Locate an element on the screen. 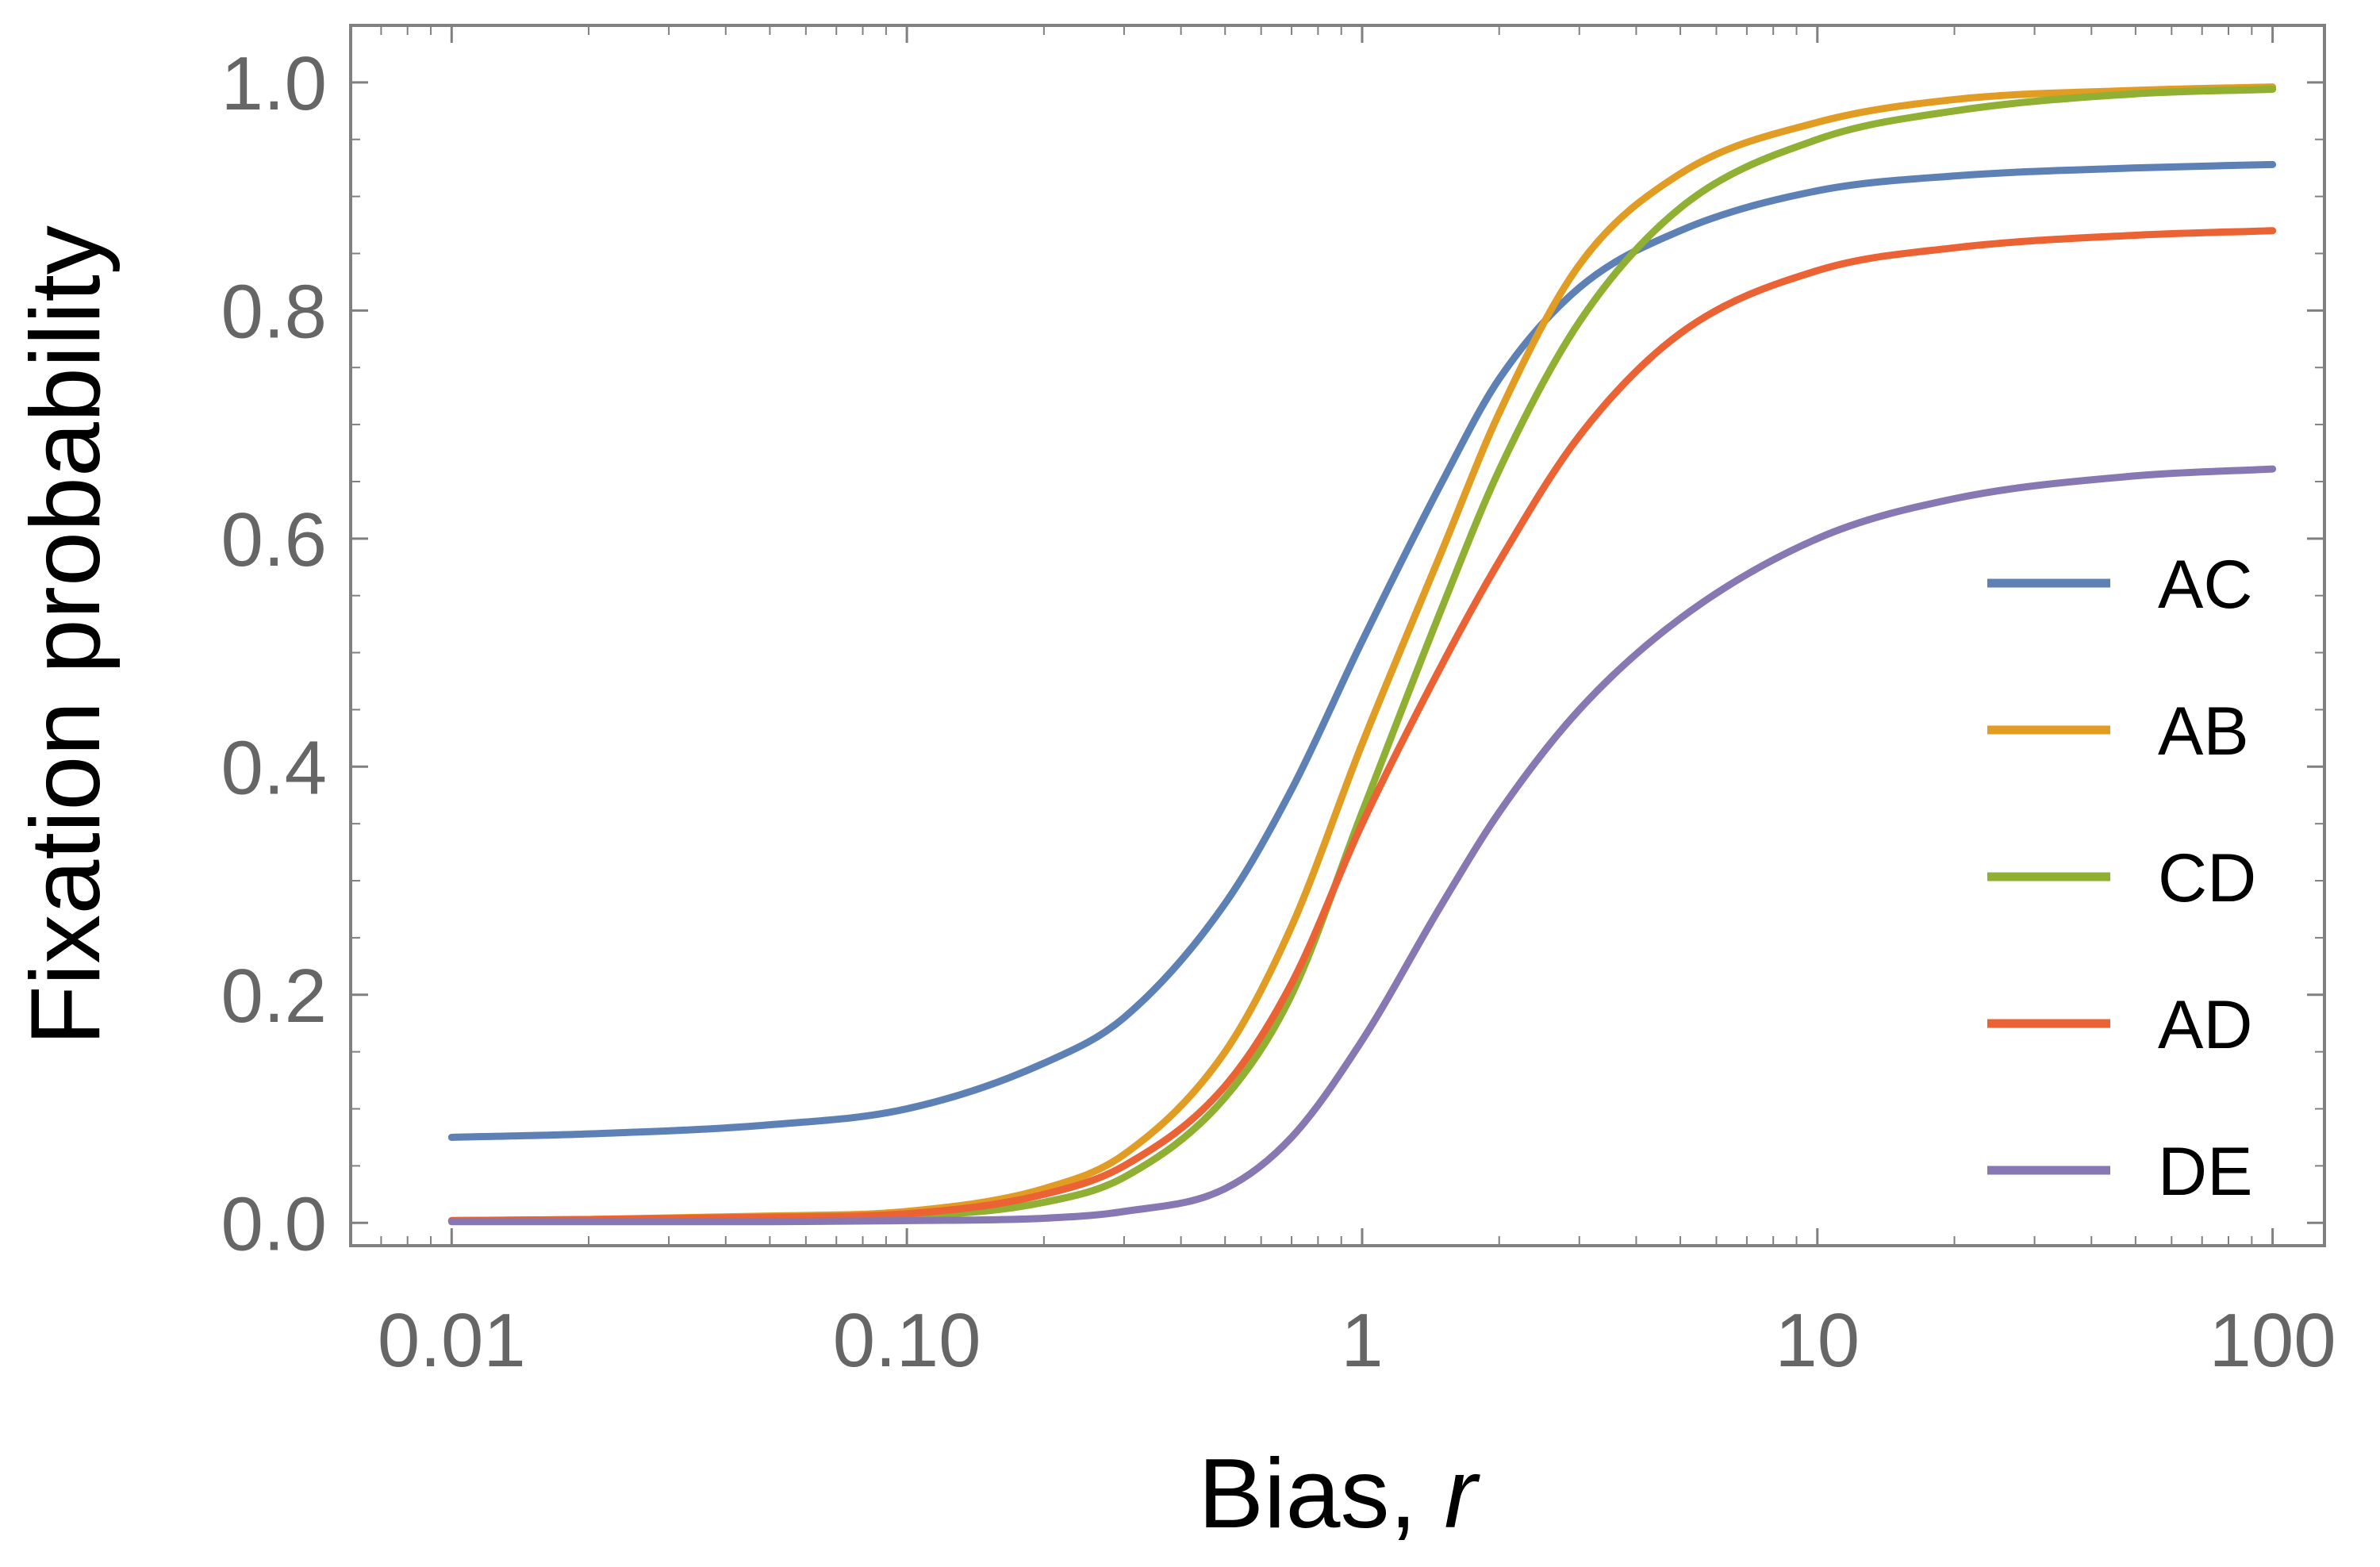 The image size is (2380, 1567). x-tick-label: 10 is located at coordinates (1817, 1340).